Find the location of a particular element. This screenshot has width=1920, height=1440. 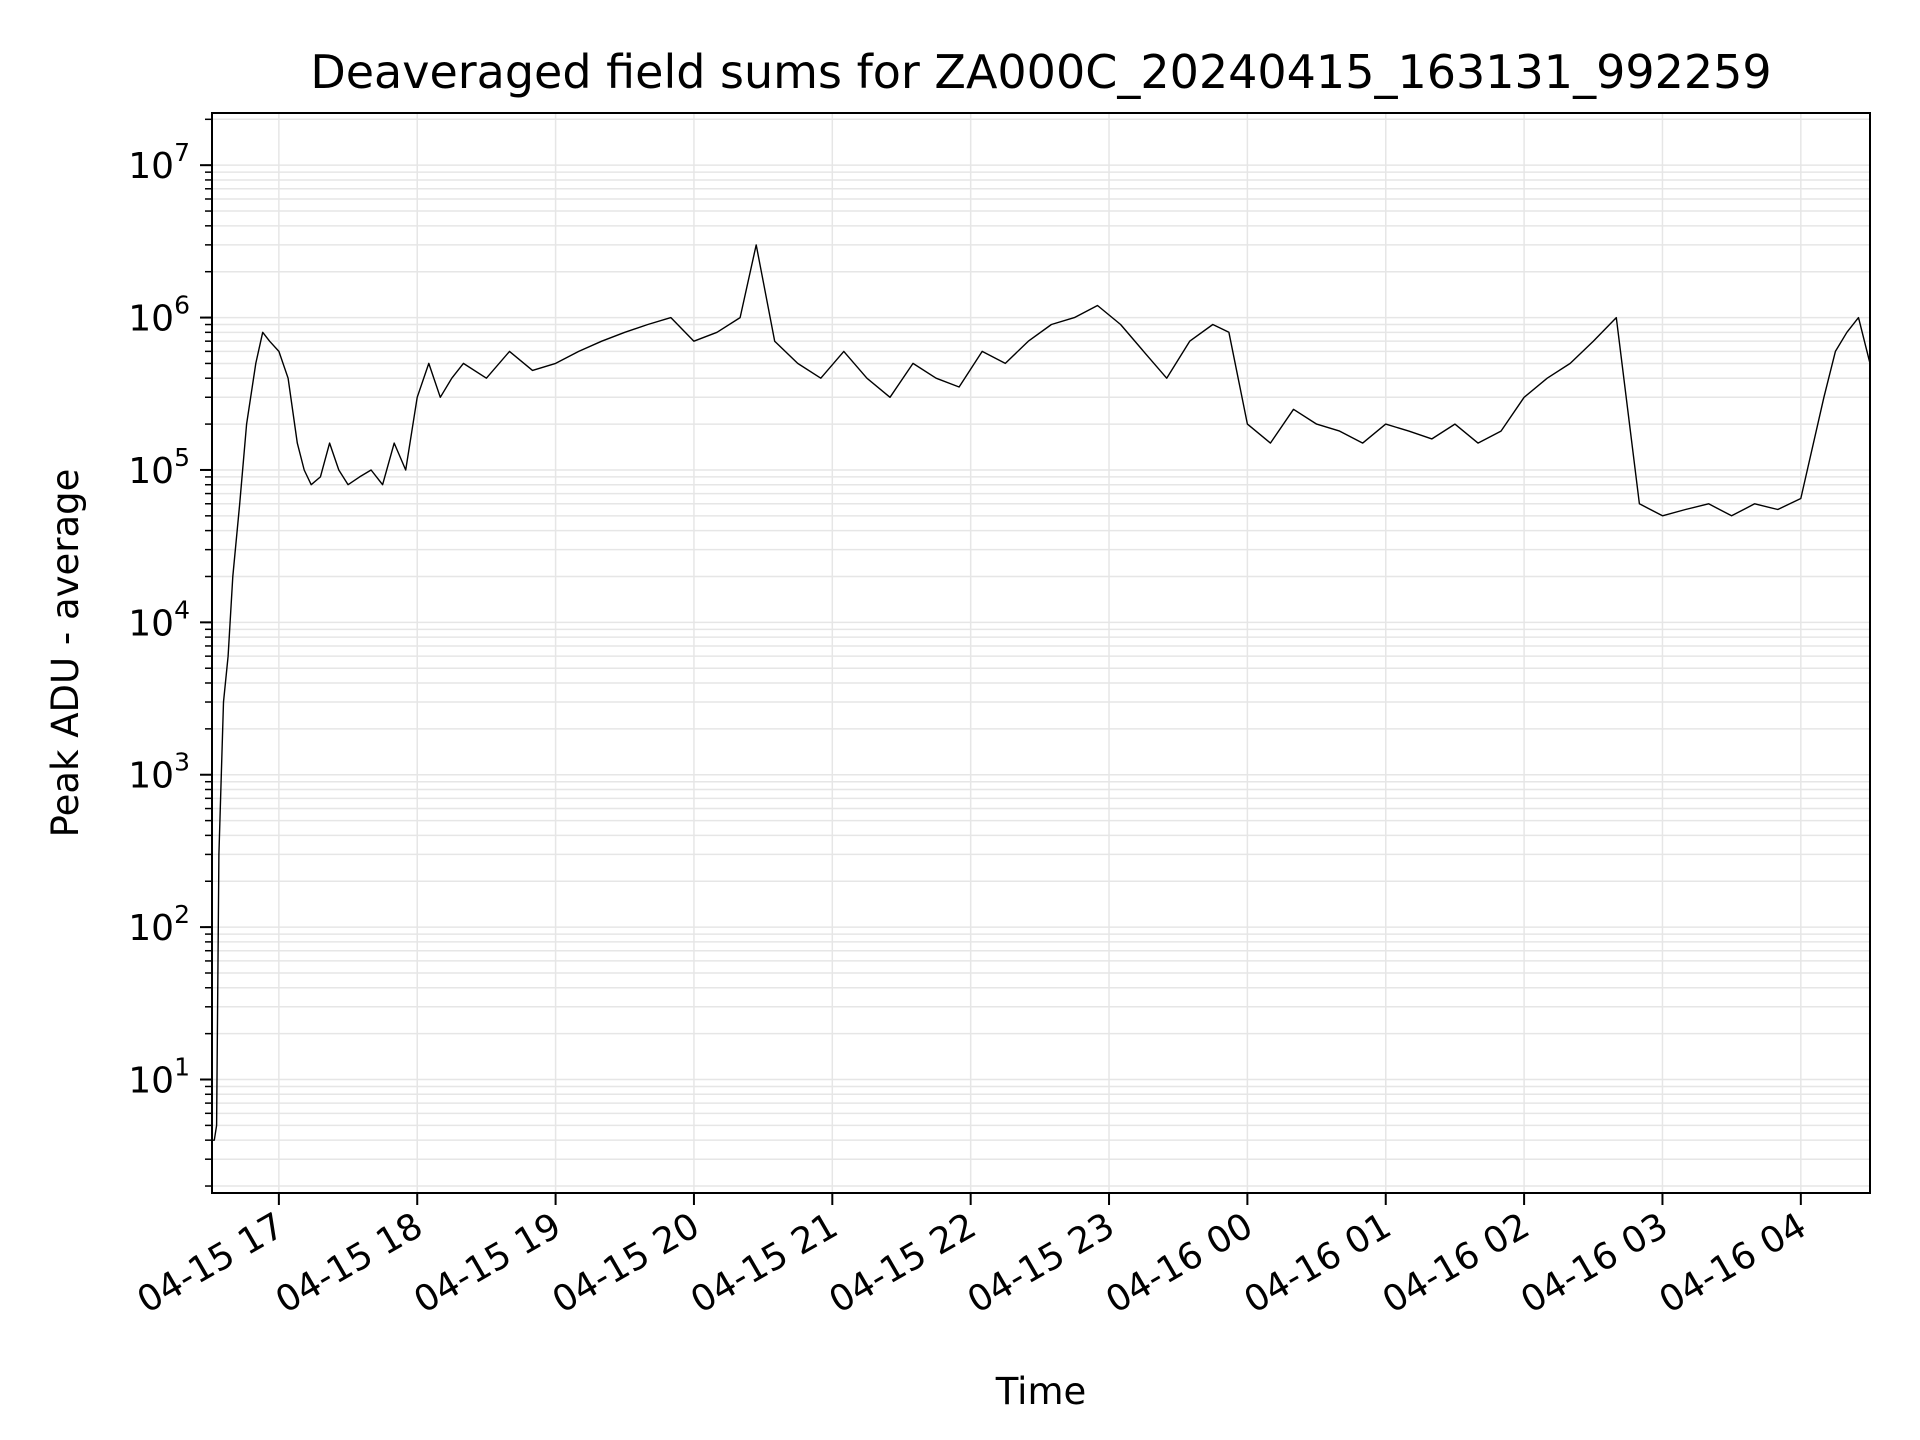

x-tick-label: 04-16 00 is located at coordinates (1179, 1263).